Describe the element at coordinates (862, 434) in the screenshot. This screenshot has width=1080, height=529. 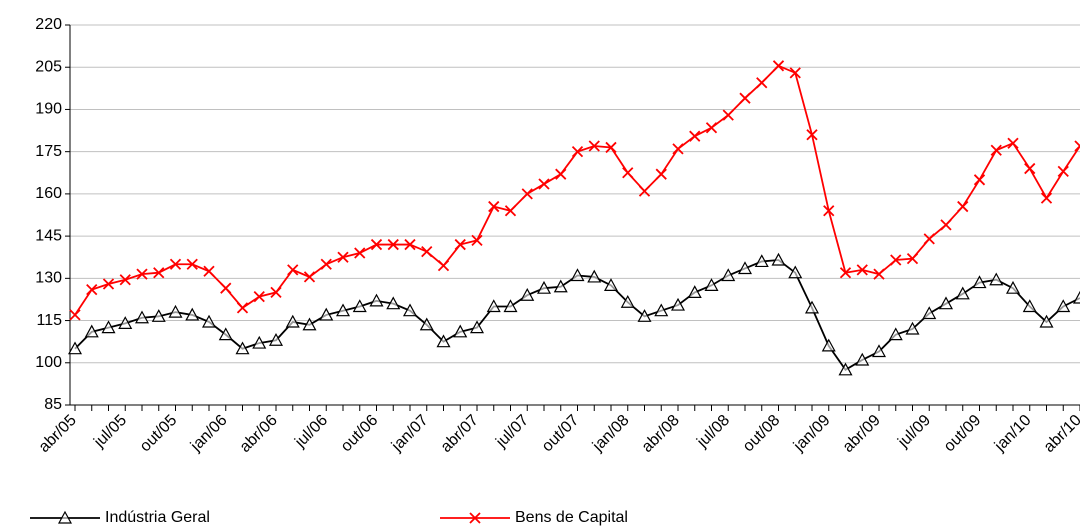
I see `x-tick-label: abr/09` at that location.